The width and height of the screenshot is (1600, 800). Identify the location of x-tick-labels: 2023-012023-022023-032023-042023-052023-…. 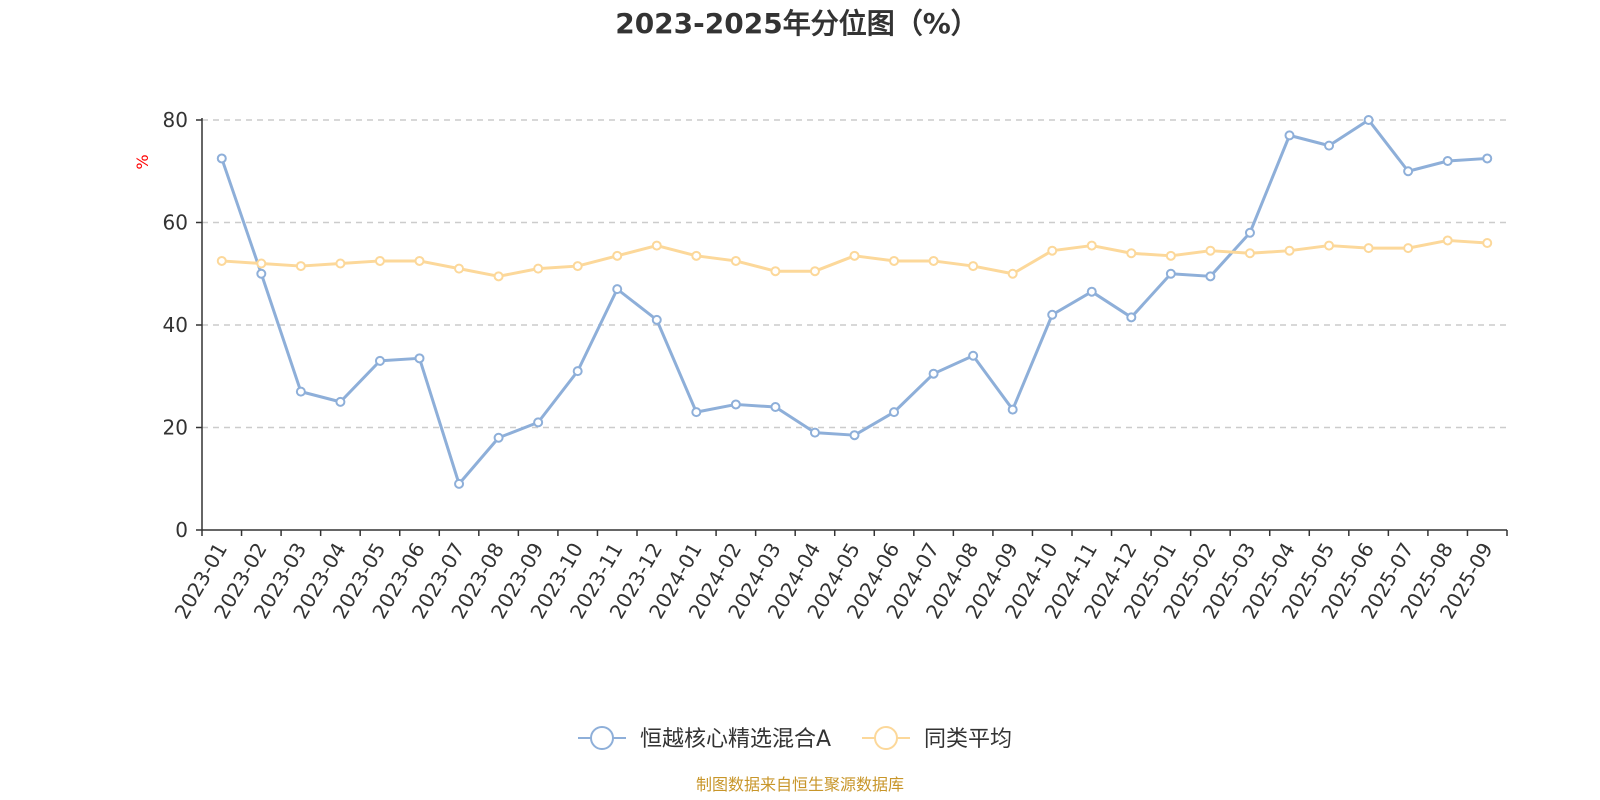
(834, 581).